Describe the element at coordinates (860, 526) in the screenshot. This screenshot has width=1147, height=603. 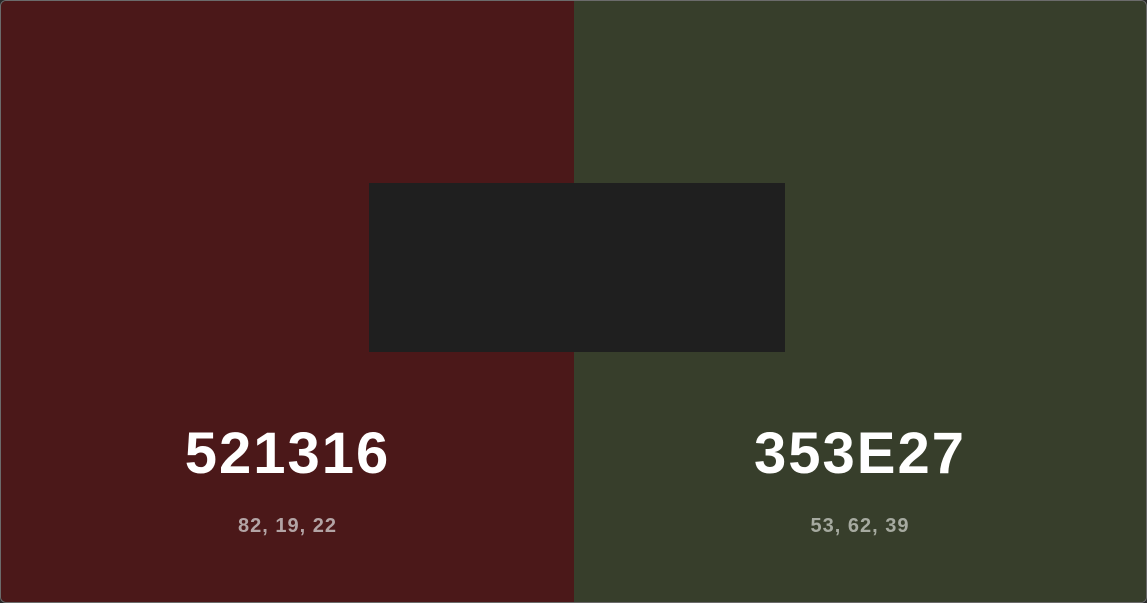
I see `rgb-values-right: 53, 62, 39` at that location.